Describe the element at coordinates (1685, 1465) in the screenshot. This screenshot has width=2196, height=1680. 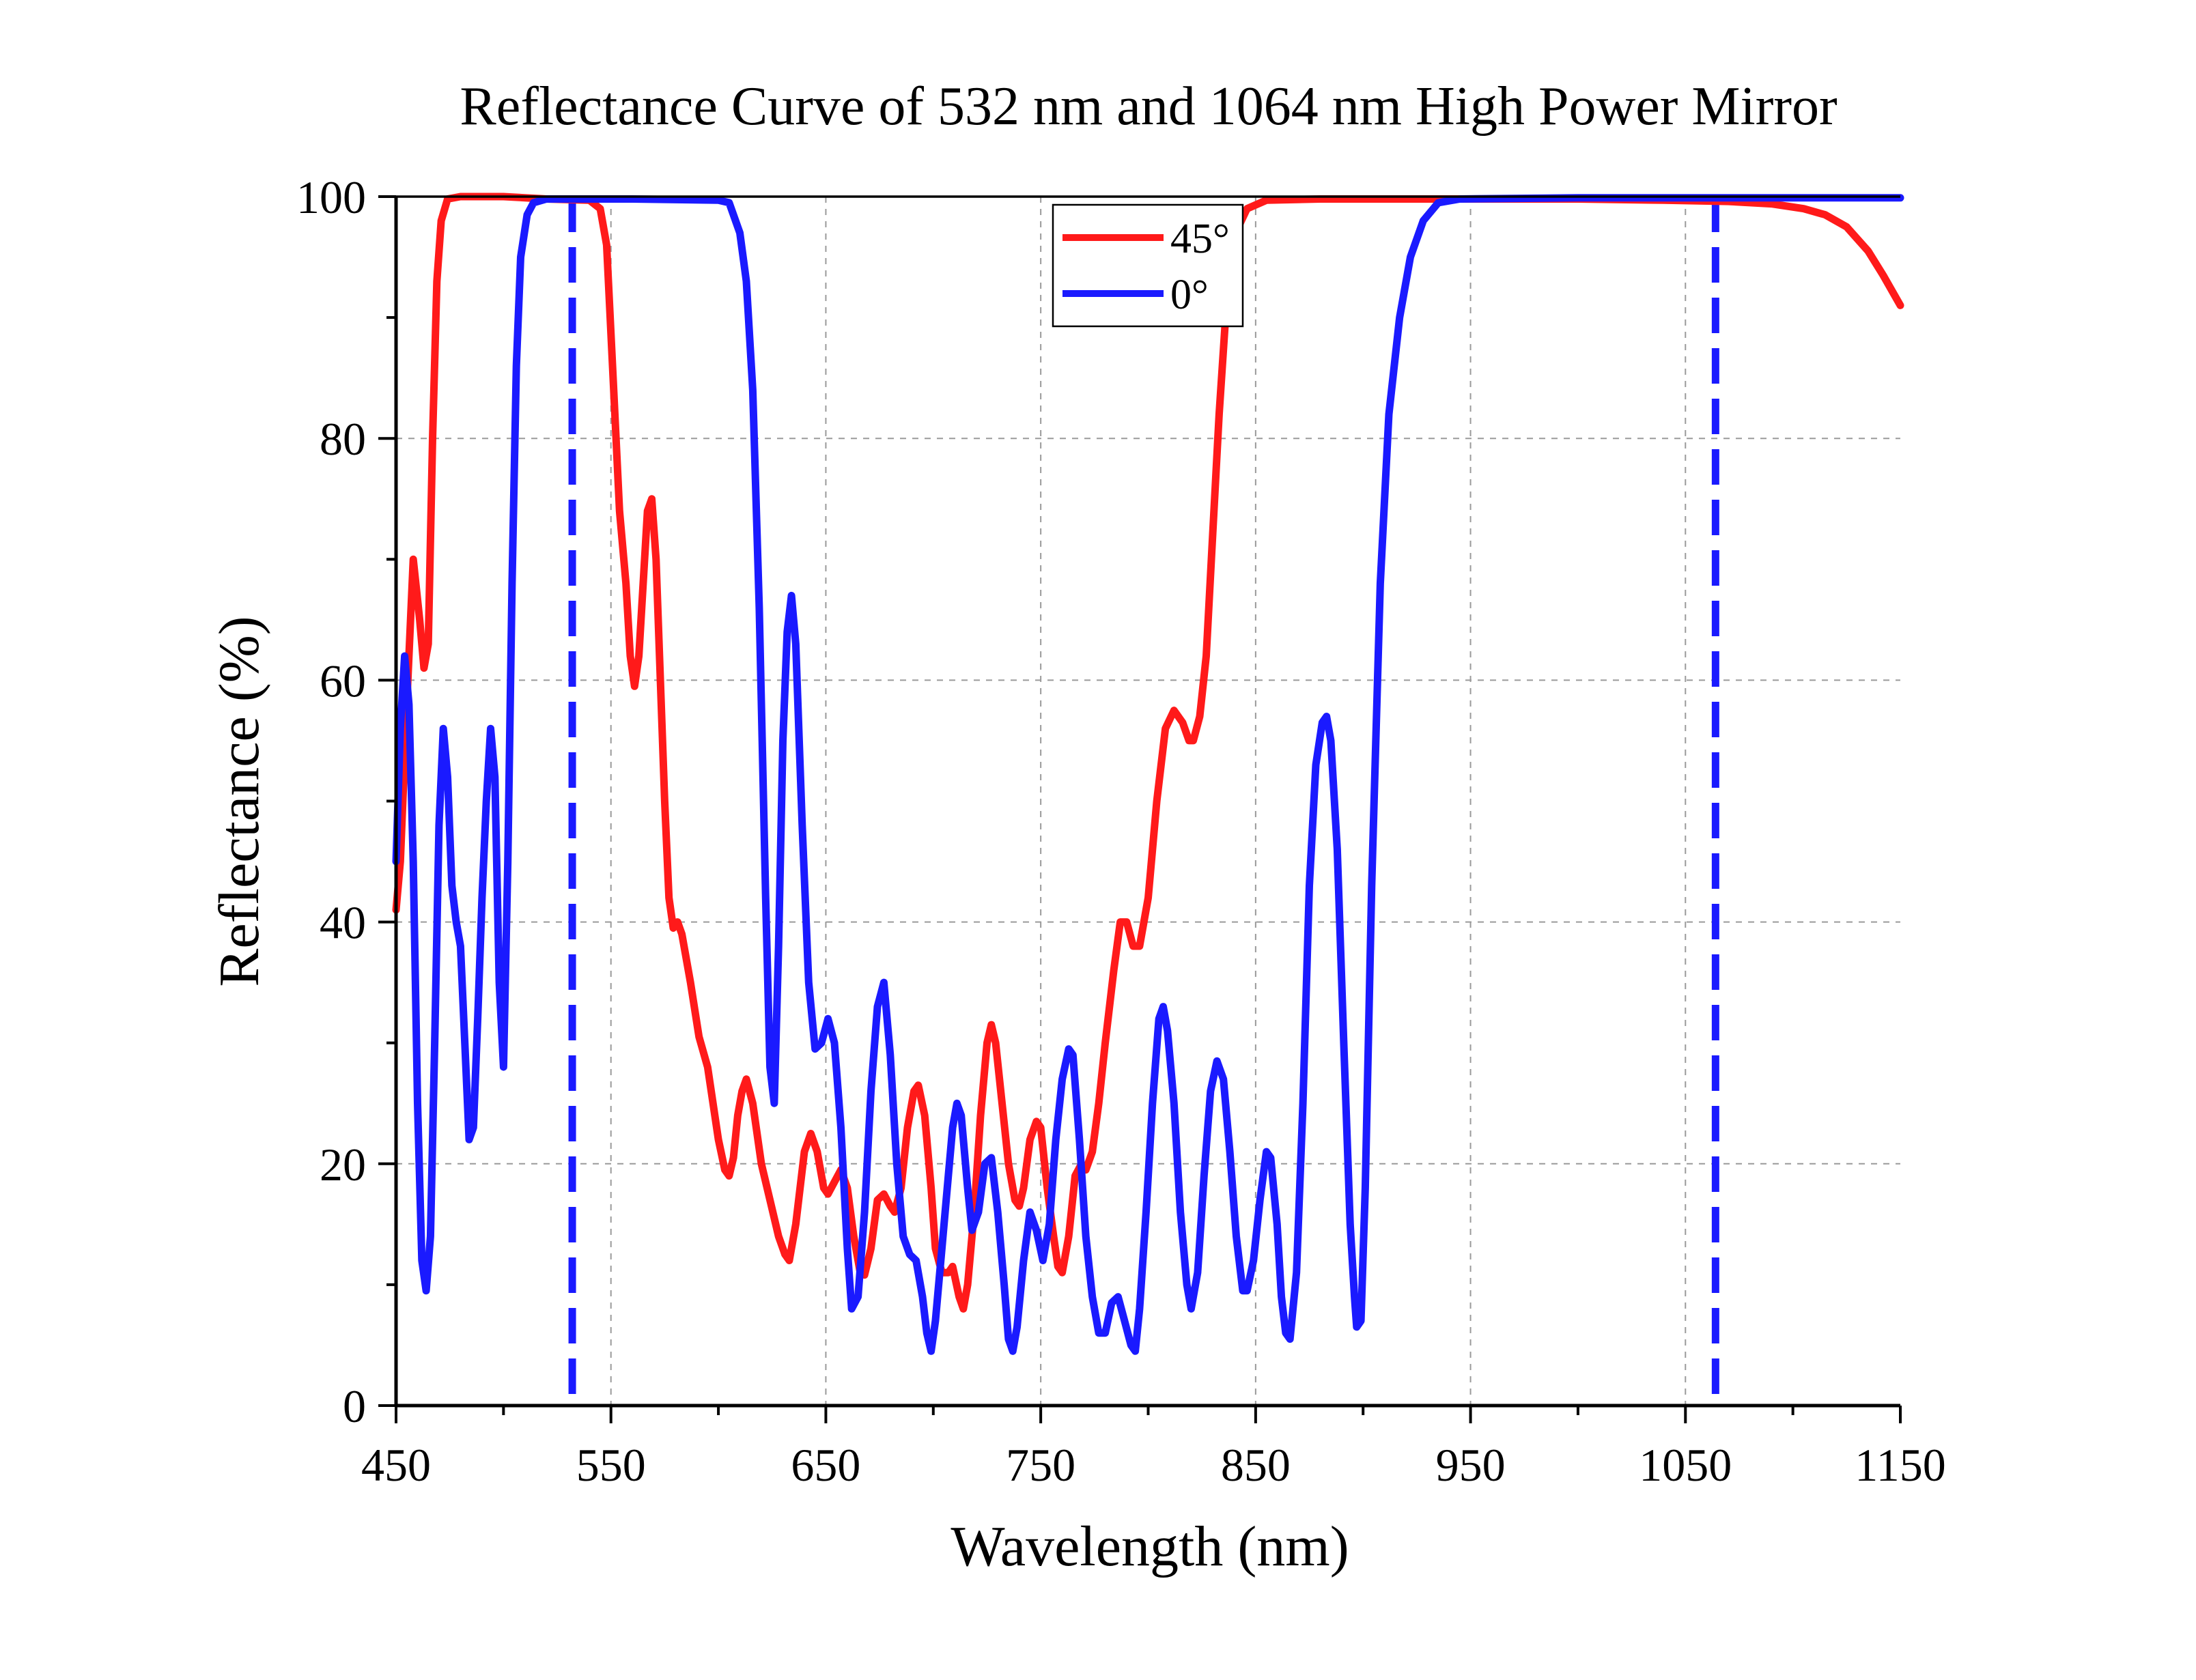
I see `x-tick-label-1050: 1050` at that location.